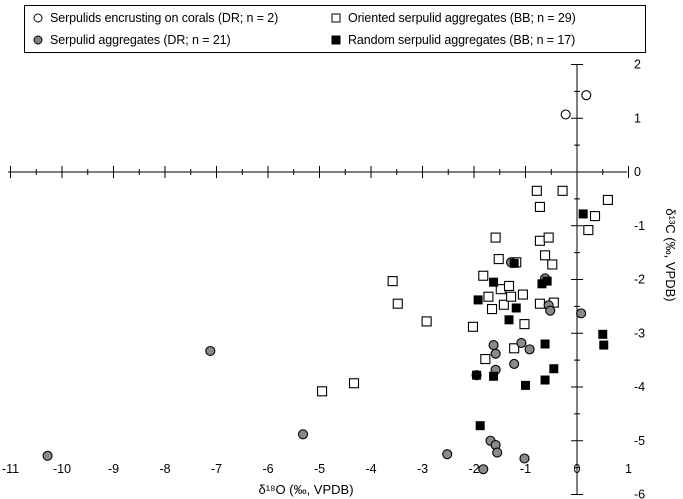 This screenshot has height=499, width=683. I want to click on y-tick-label: 0, so click(637, 172).